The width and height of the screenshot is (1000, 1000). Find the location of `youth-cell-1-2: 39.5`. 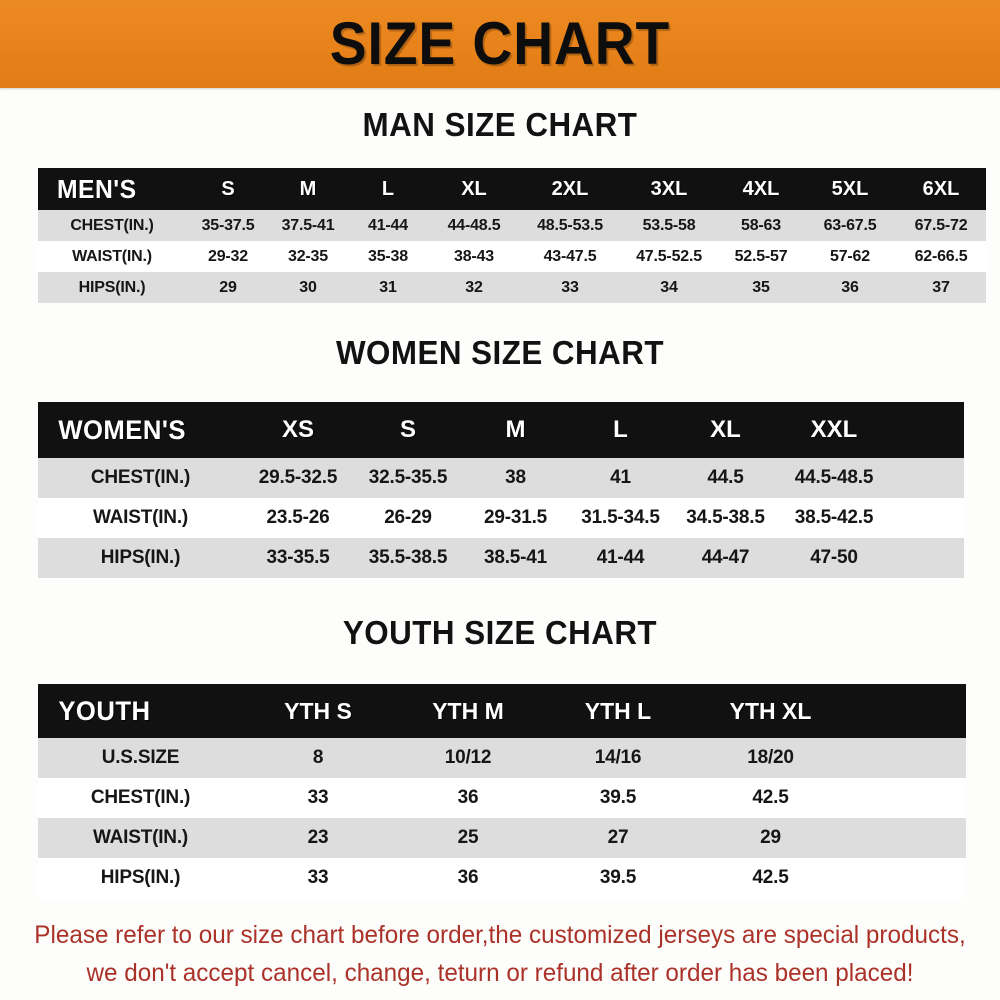

youth-cell-1-2: 39.5 is located at coordinates (618, 797).